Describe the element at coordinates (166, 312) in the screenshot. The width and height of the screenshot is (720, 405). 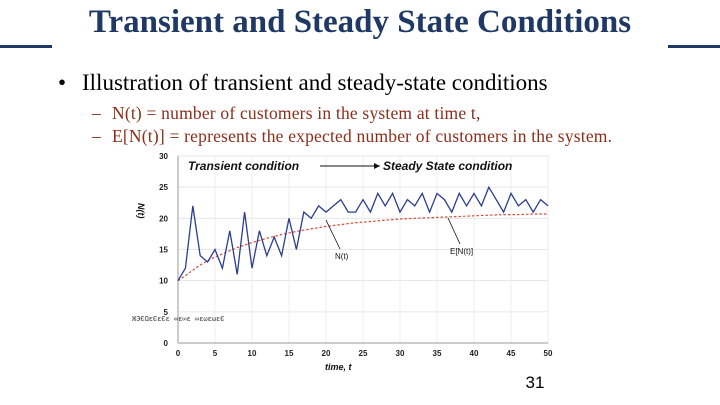
I see `y-tick-label: 5` at that location.